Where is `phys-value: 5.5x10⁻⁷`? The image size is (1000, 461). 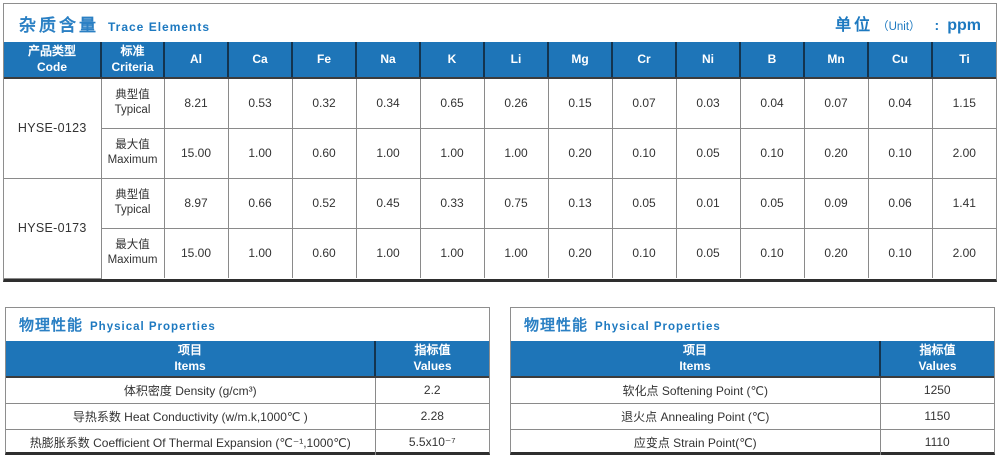 phys-value: 5.5x10⁻⁷ is located at coordinates (431, 442).